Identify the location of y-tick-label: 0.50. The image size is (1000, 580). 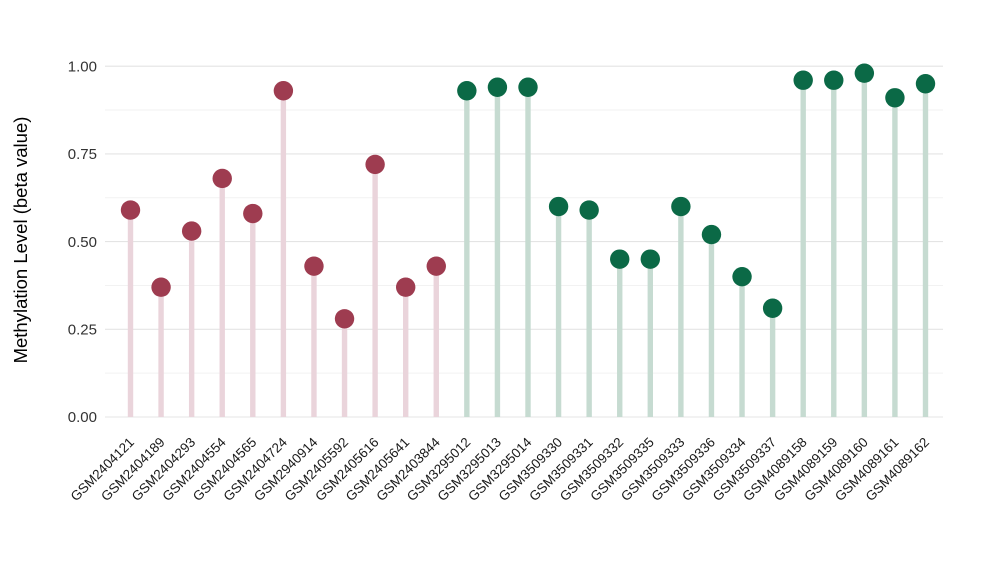
(82, 242).